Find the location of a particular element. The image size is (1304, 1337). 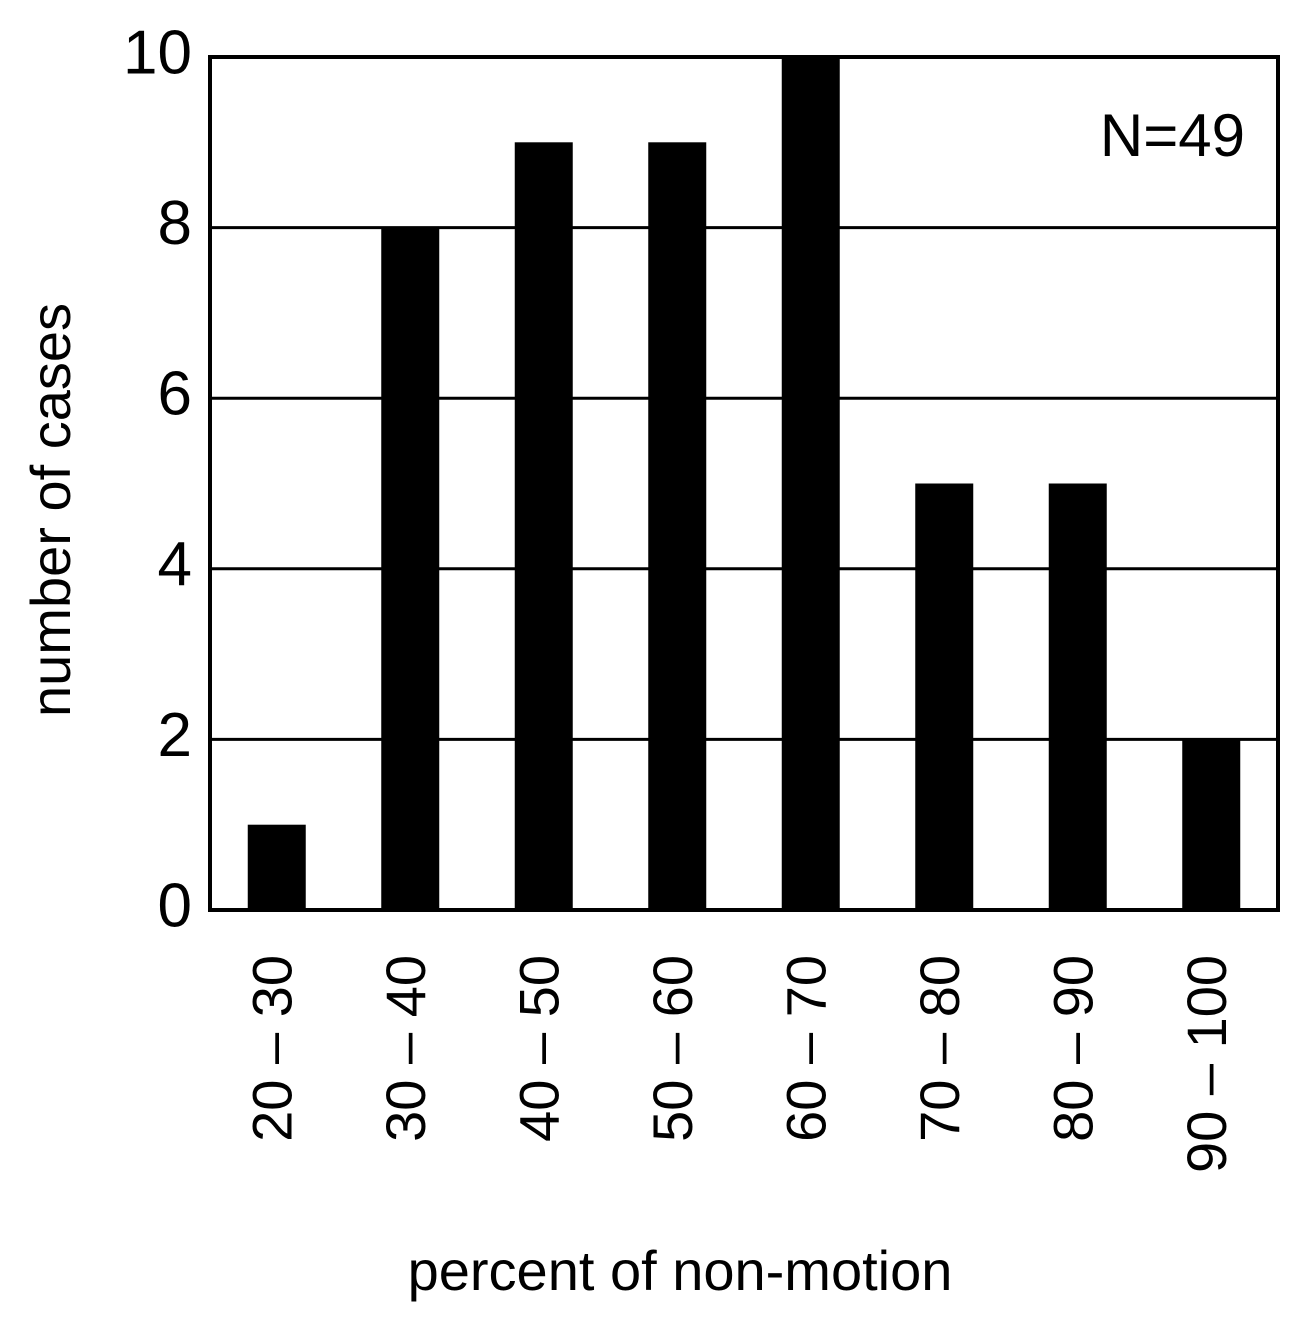

x-tick-label: 80 – 90 is located at coordinates (1073, 1048).